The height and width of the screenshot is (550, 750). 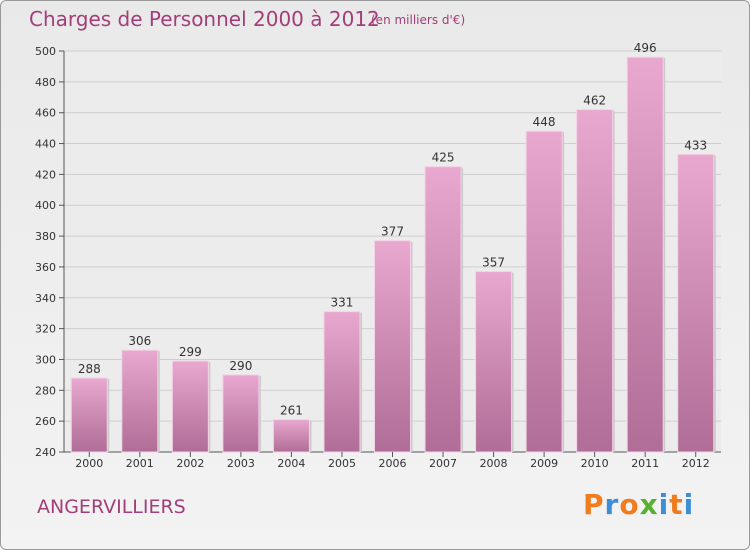 What do you see at coordinates (45, 174) in the screenshot?
I see `y-tick-label: 420` at bounding box center [45, 174].